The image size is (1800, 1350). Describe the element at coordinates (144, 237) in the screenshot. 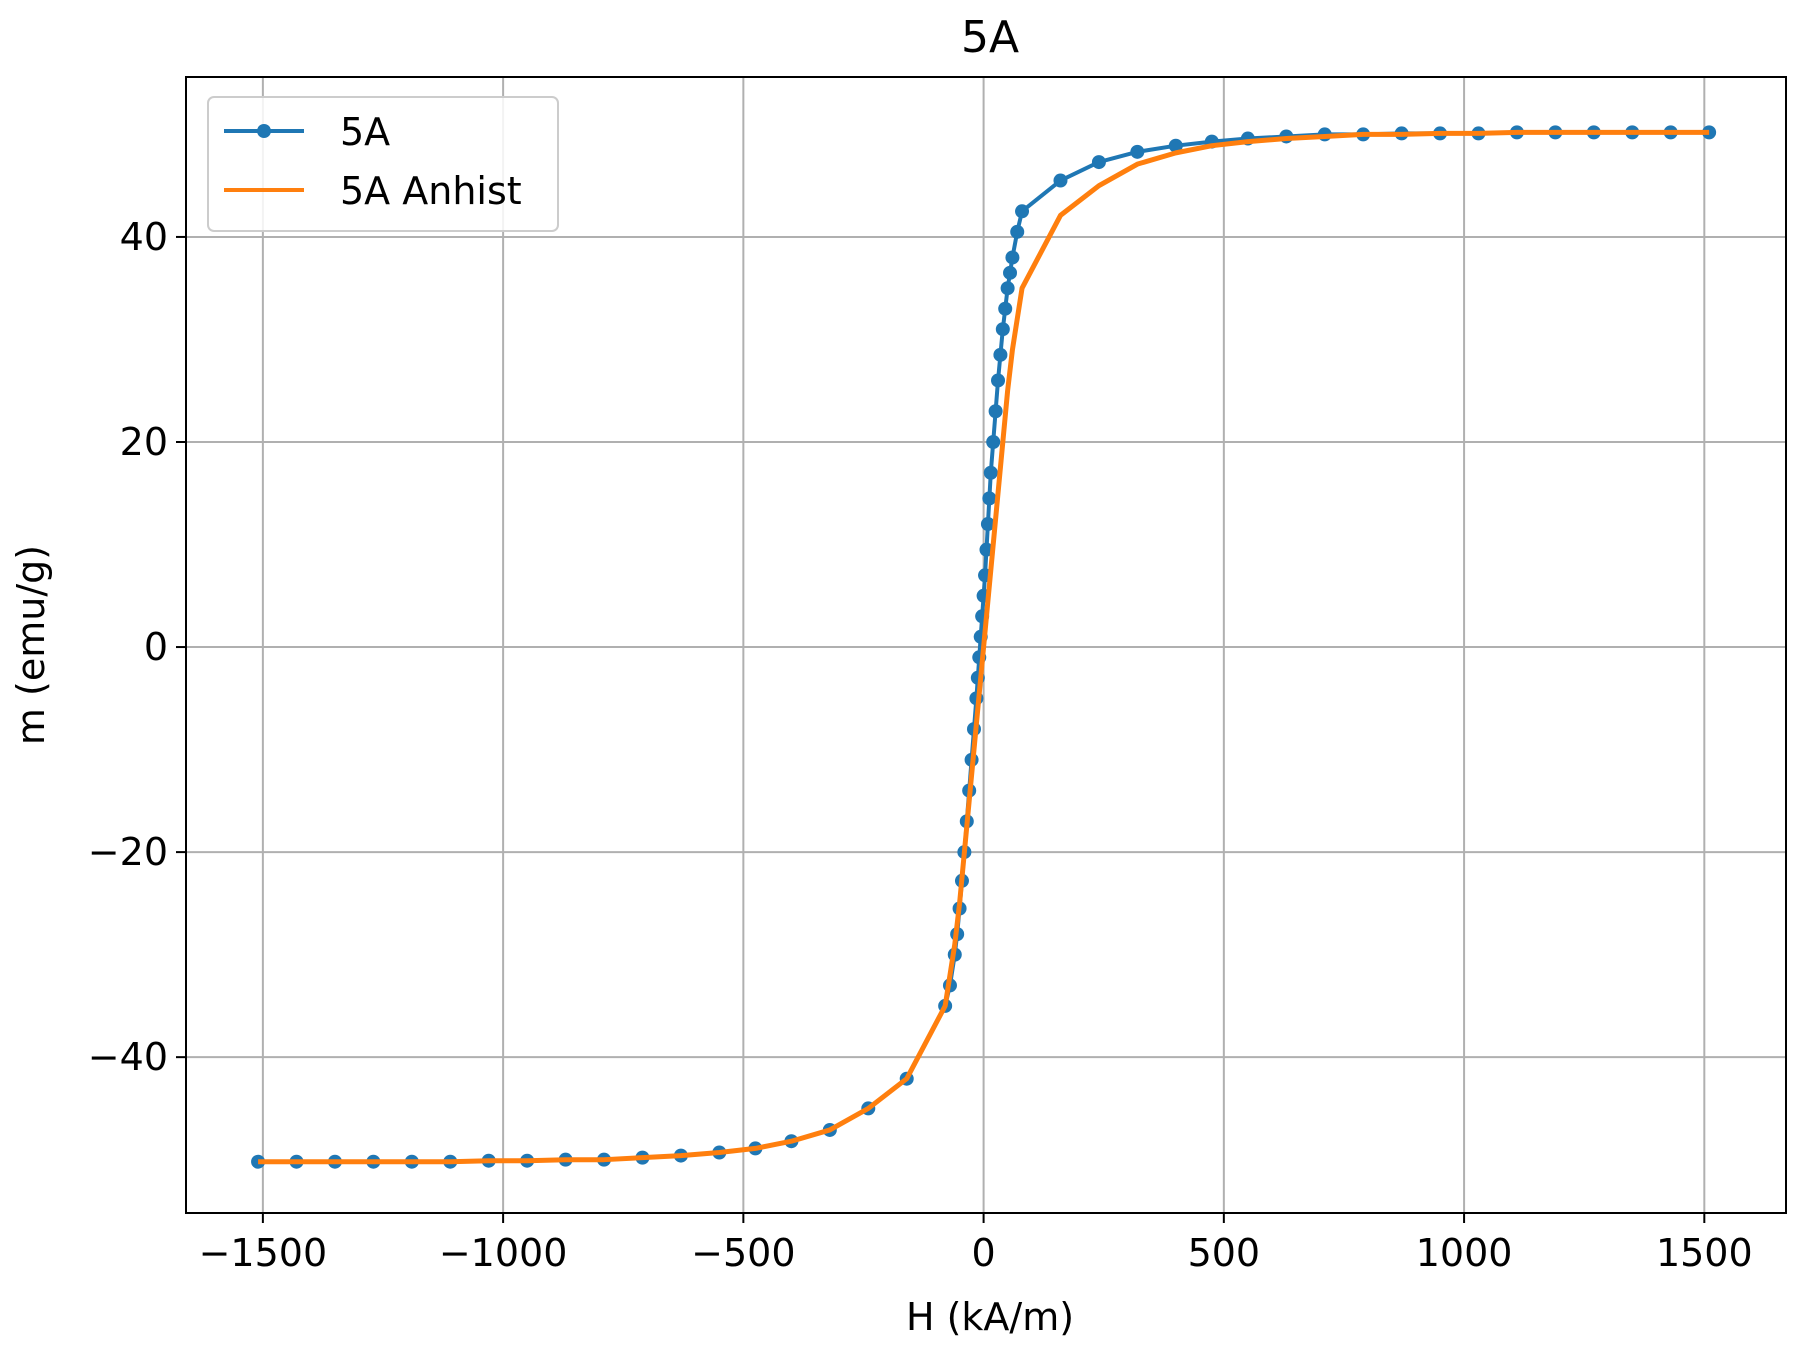

I see `y-tick-label: 40` at that location.